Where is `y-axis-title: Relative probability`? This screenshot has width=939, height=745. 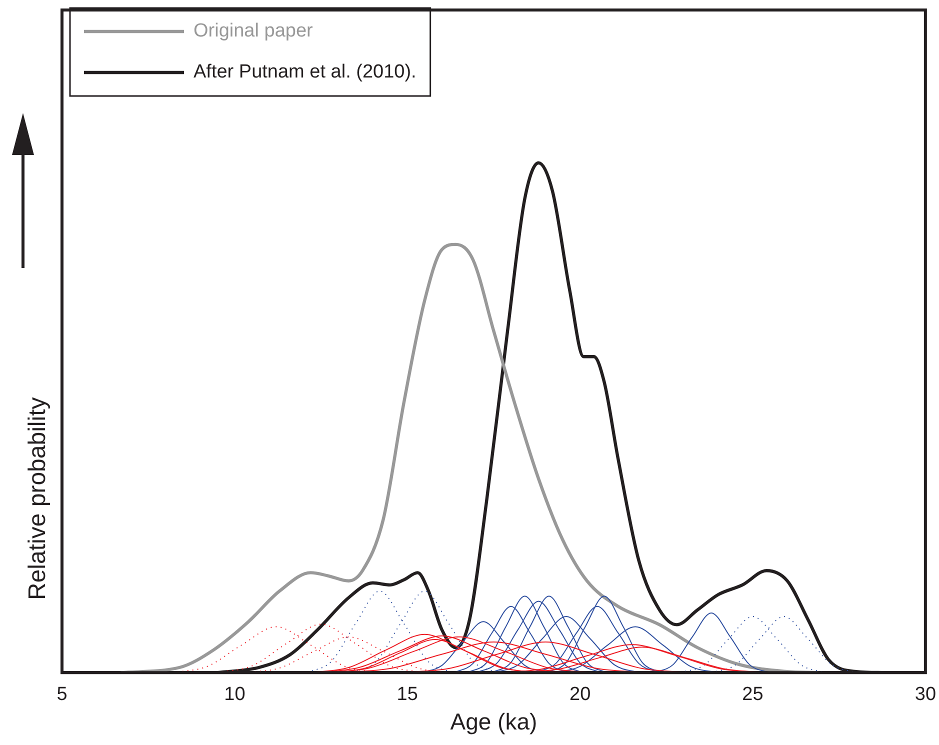
y-axis-title: Relative probability is located at coordinates (38, 498).